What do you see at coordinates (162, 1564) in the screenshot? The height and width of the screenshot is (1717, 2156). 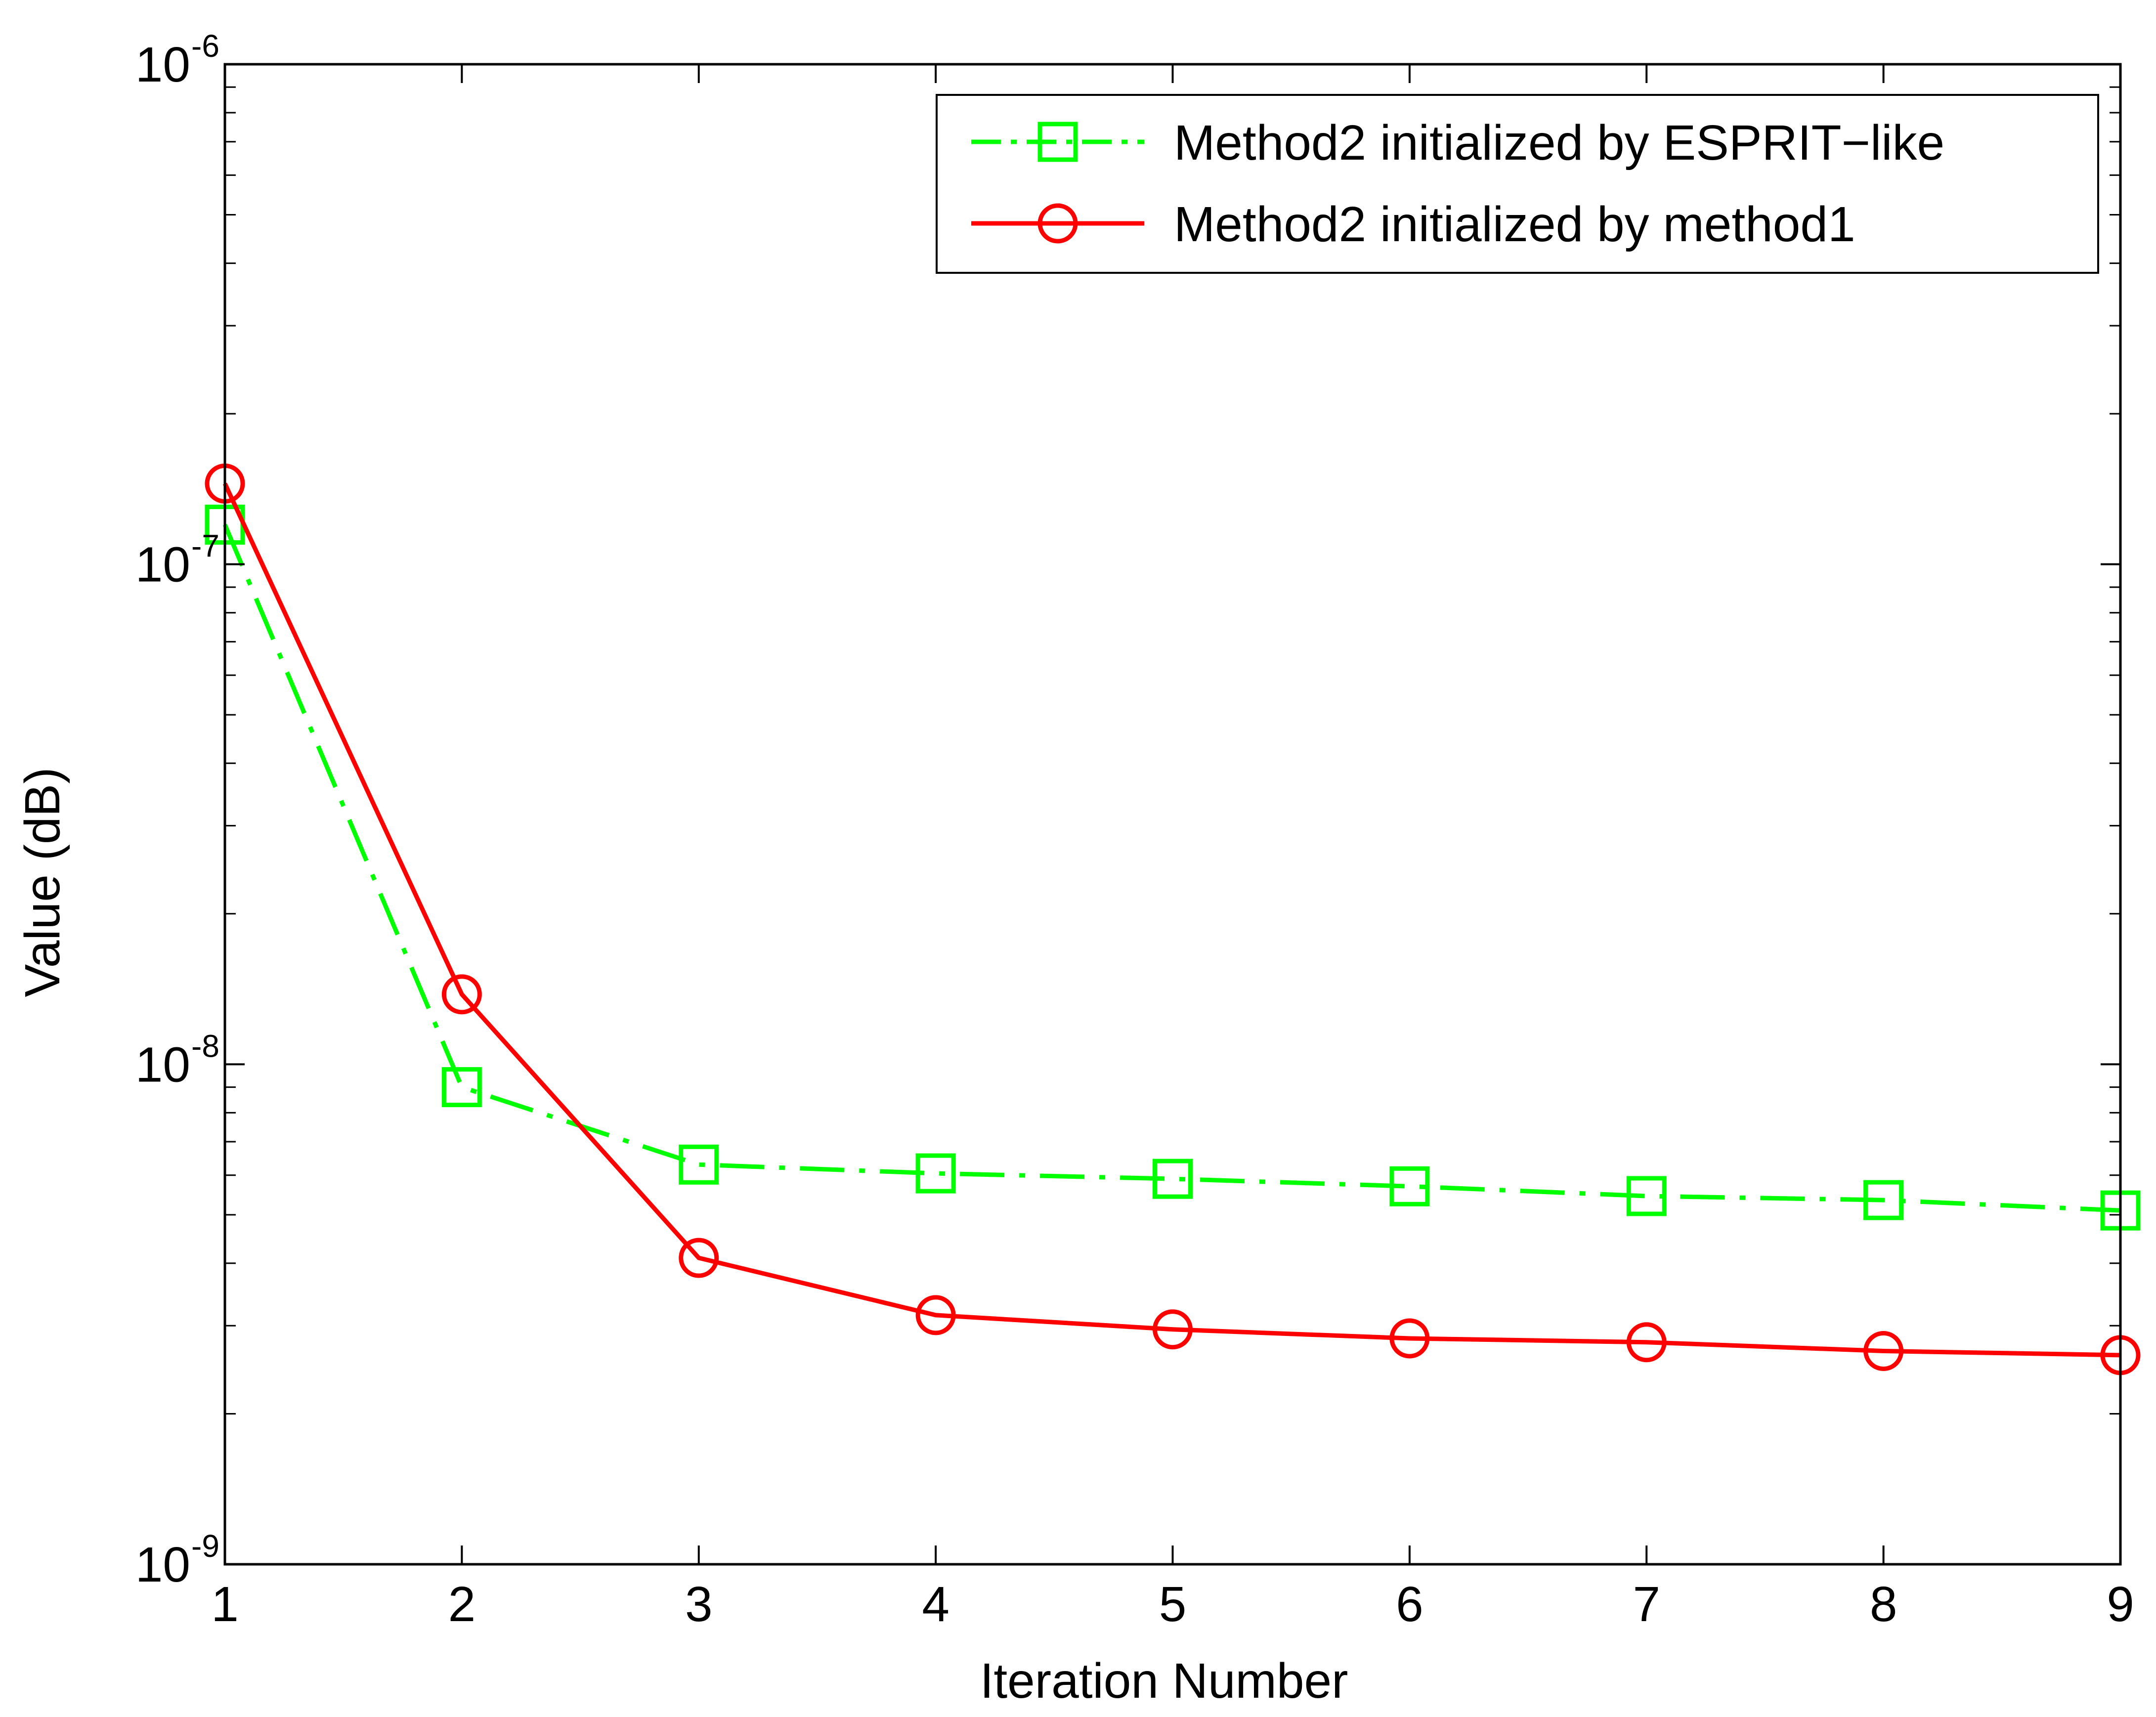 I see `y-tick-label-3: 10` at bounding box center [162, 1564].